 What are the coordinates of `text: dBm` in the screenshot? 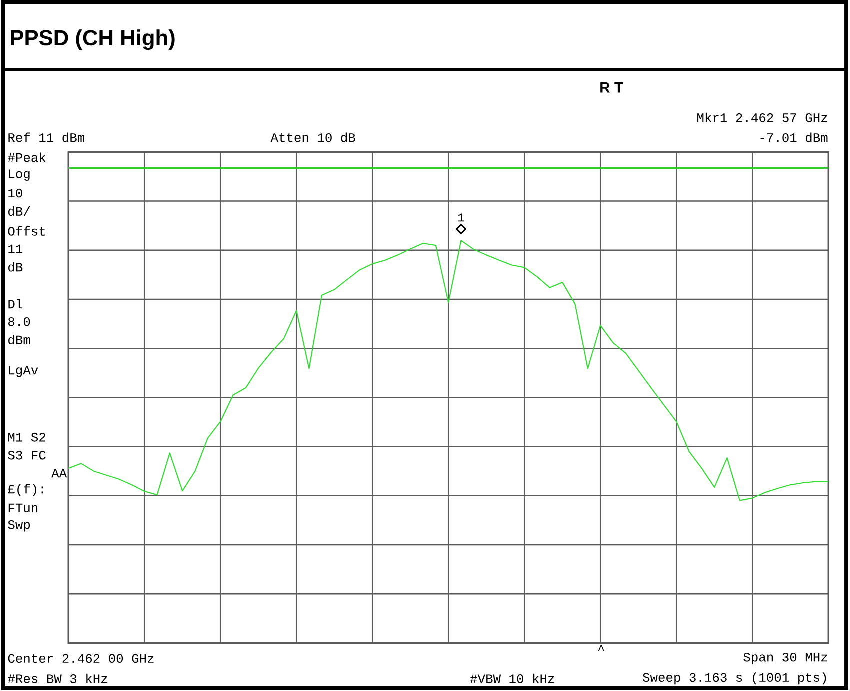 It's located at (19, 340).